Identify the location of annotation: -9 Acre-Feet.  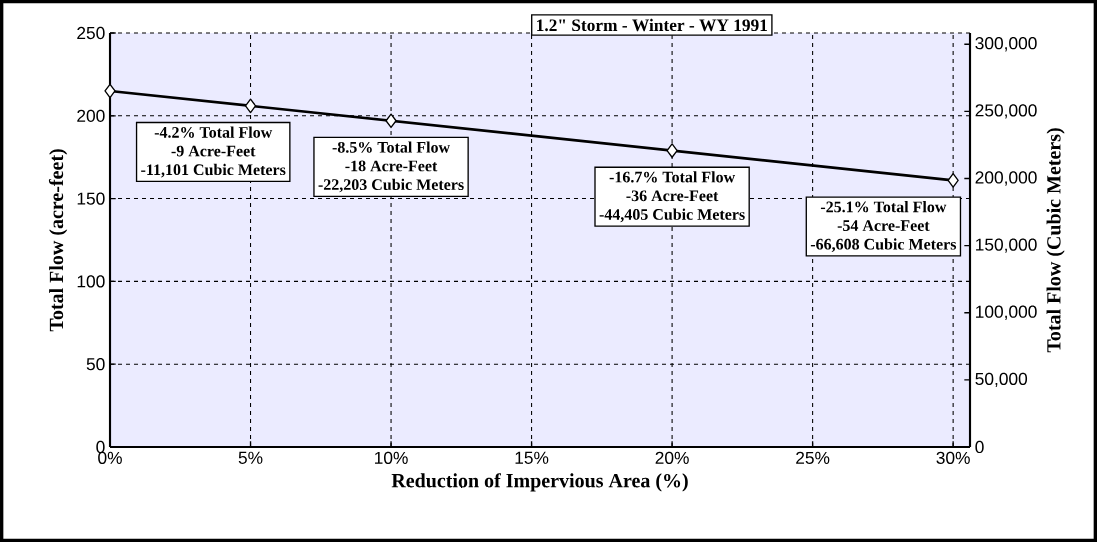
(213, 151).